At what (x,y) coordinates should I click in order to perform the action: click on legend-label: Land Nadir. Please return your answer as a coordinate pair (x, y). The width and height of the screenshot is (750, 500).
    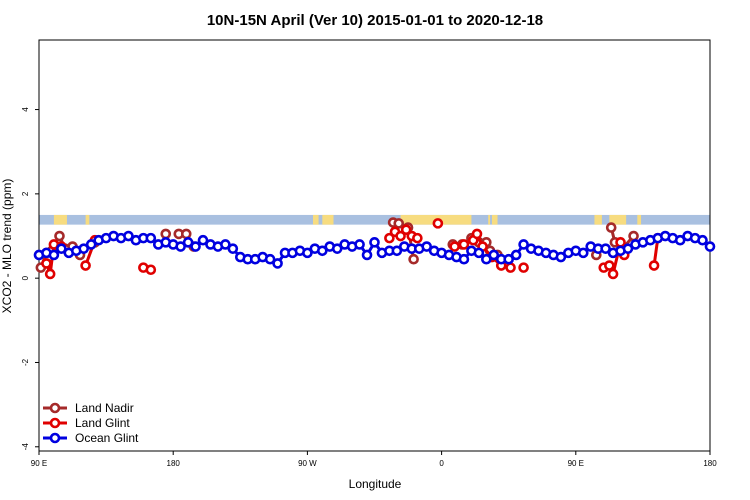
    Looking at the image, I should click on (104, 408).